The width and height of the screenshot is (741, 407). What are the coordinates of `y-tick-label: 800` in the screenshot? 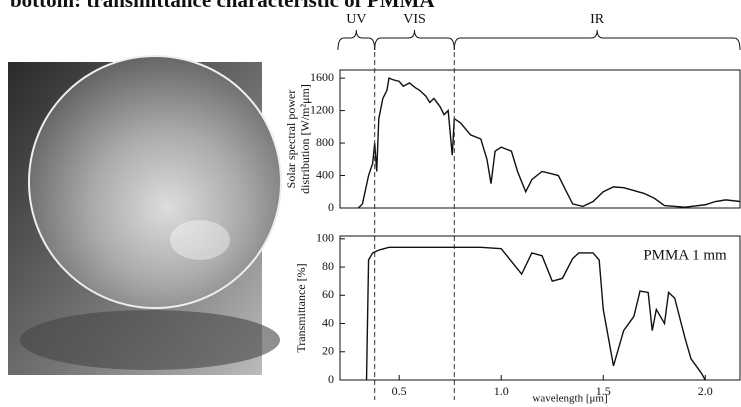 It's located at (325, 142).